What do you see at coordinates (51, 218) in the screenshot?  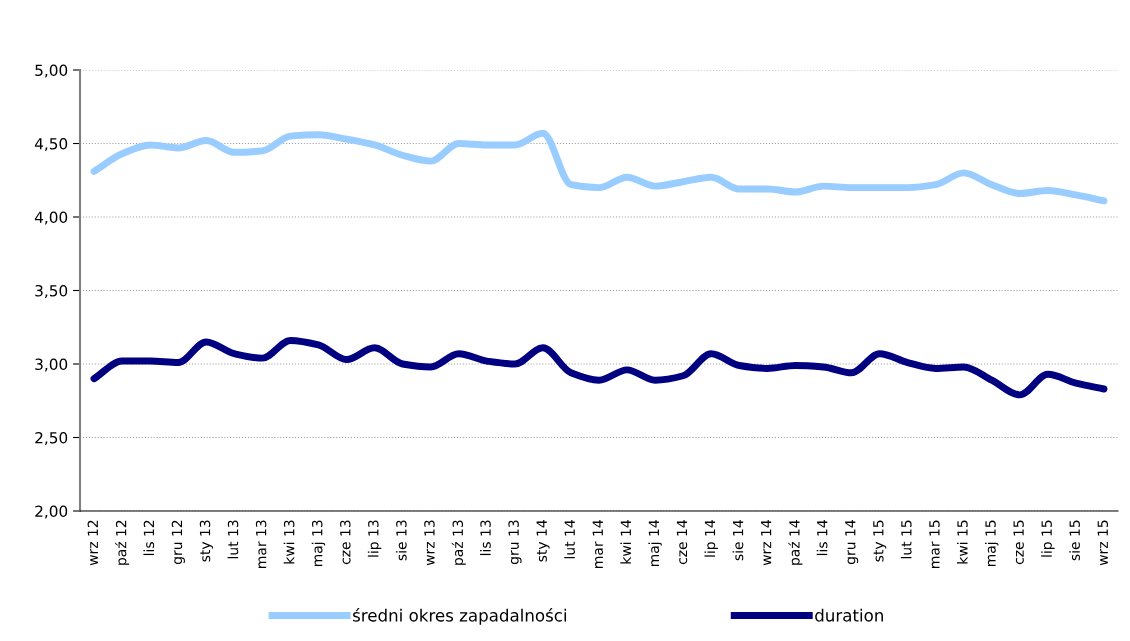 I see `y-tick-label: 4,00` at bounding box center [51, 218].